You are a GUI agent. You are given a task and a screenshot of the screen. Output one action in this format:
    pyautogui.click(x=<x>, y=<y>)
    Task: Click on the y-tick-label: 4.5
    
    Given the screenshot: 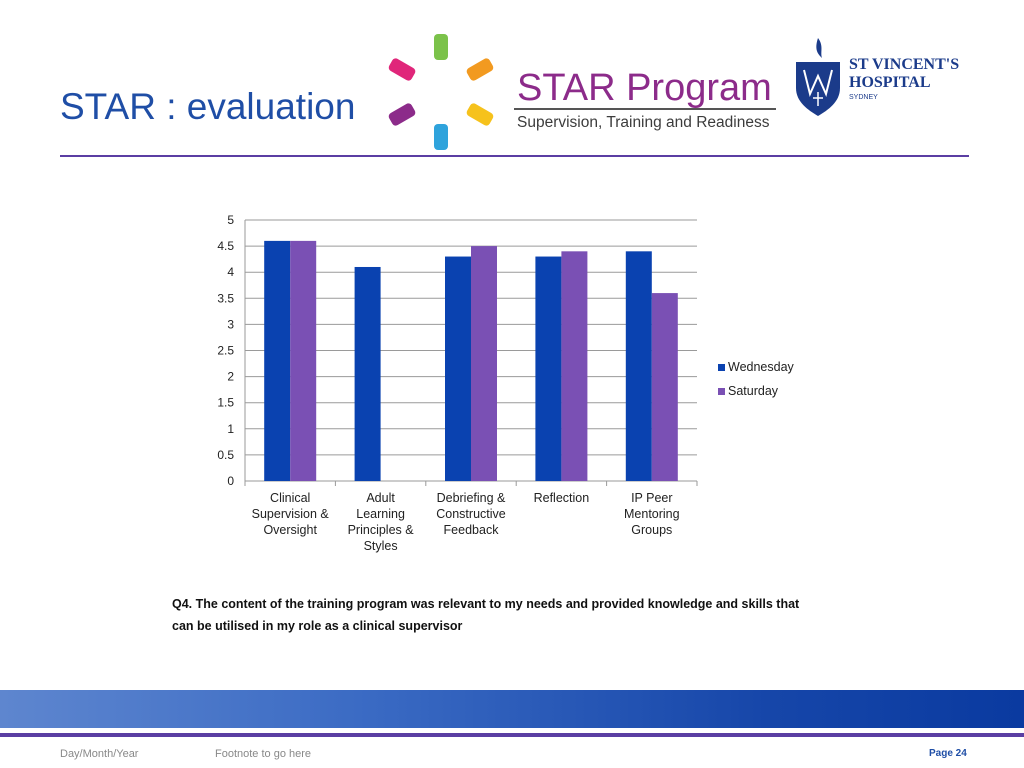 What is the action you would take?
    pyautogui.click(x=225, y=246)
    